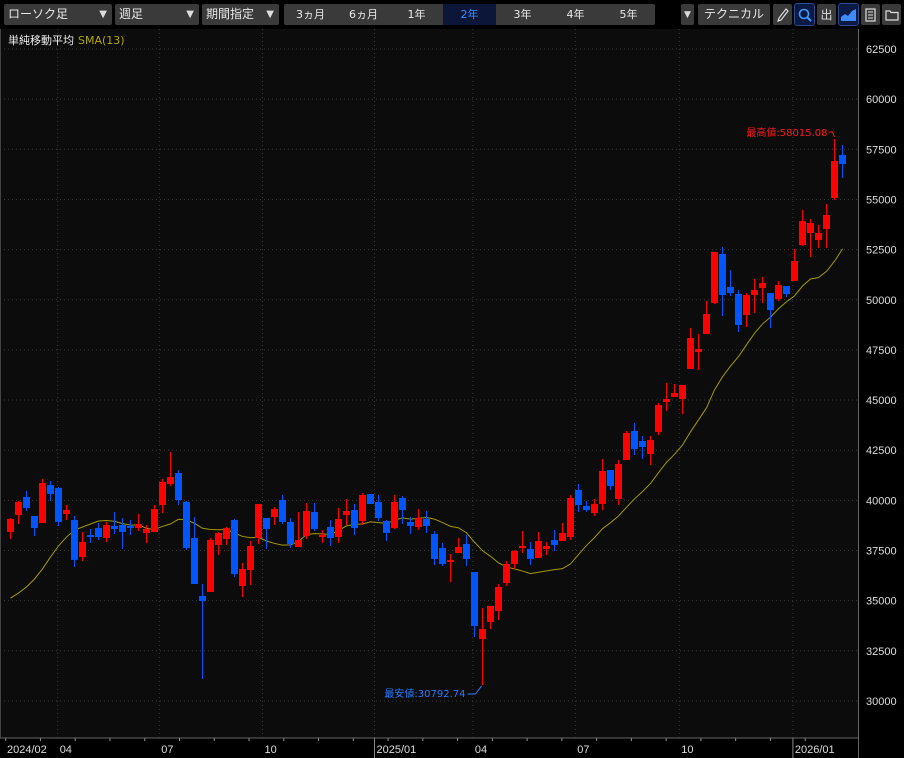  I want to click on range-5y: 5年, so click(628, 14).